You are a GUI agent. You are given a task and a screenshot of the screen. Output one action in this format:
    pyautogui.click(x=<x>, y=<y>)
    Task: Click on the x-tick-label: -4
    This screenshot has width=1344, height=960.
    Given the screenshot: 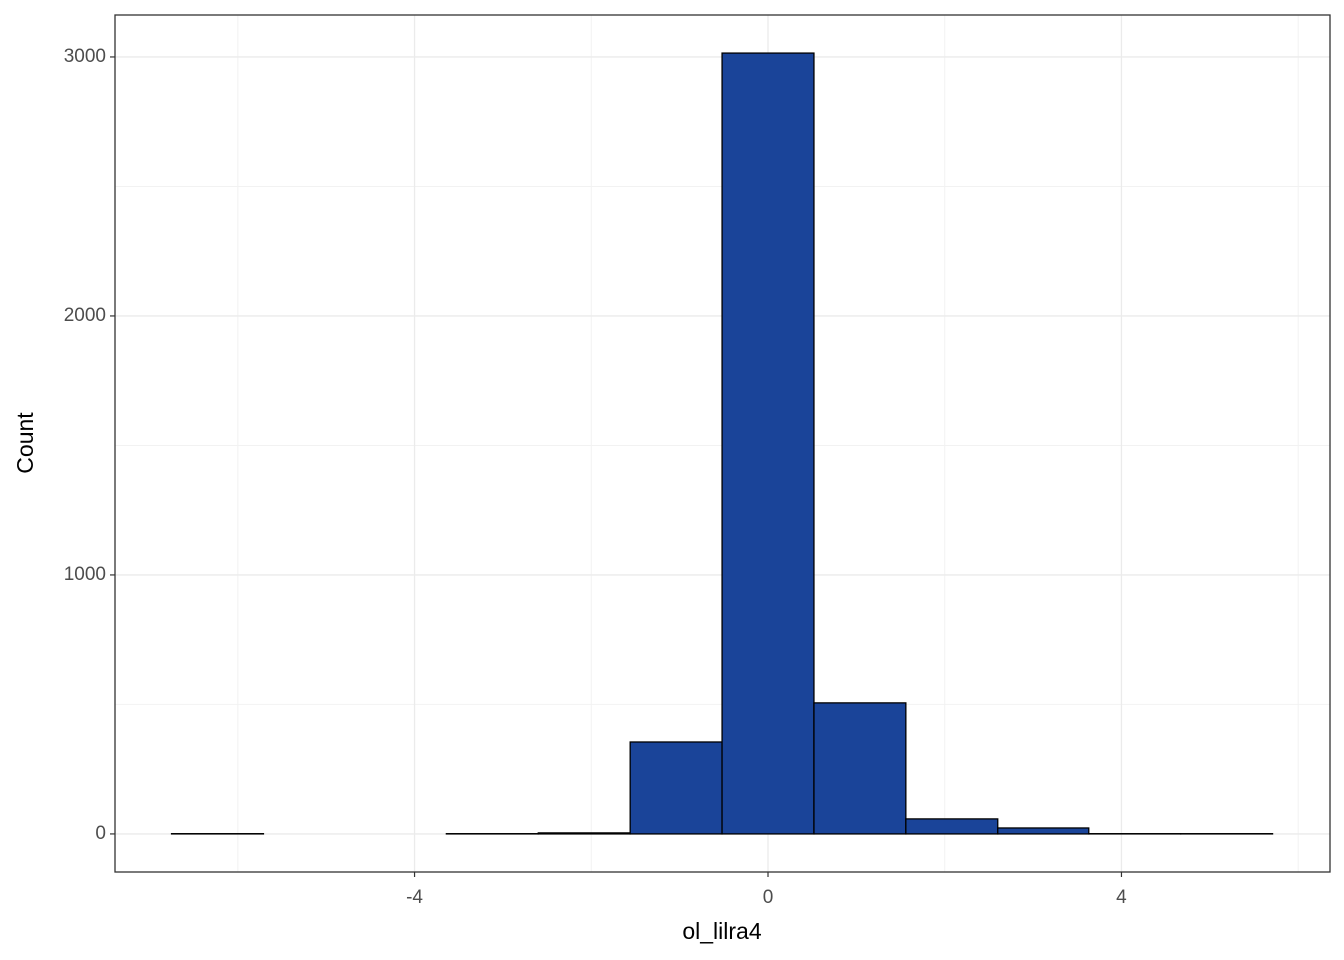 What is the action you would take?
    pyautogui.click(x=414, y=897)
    